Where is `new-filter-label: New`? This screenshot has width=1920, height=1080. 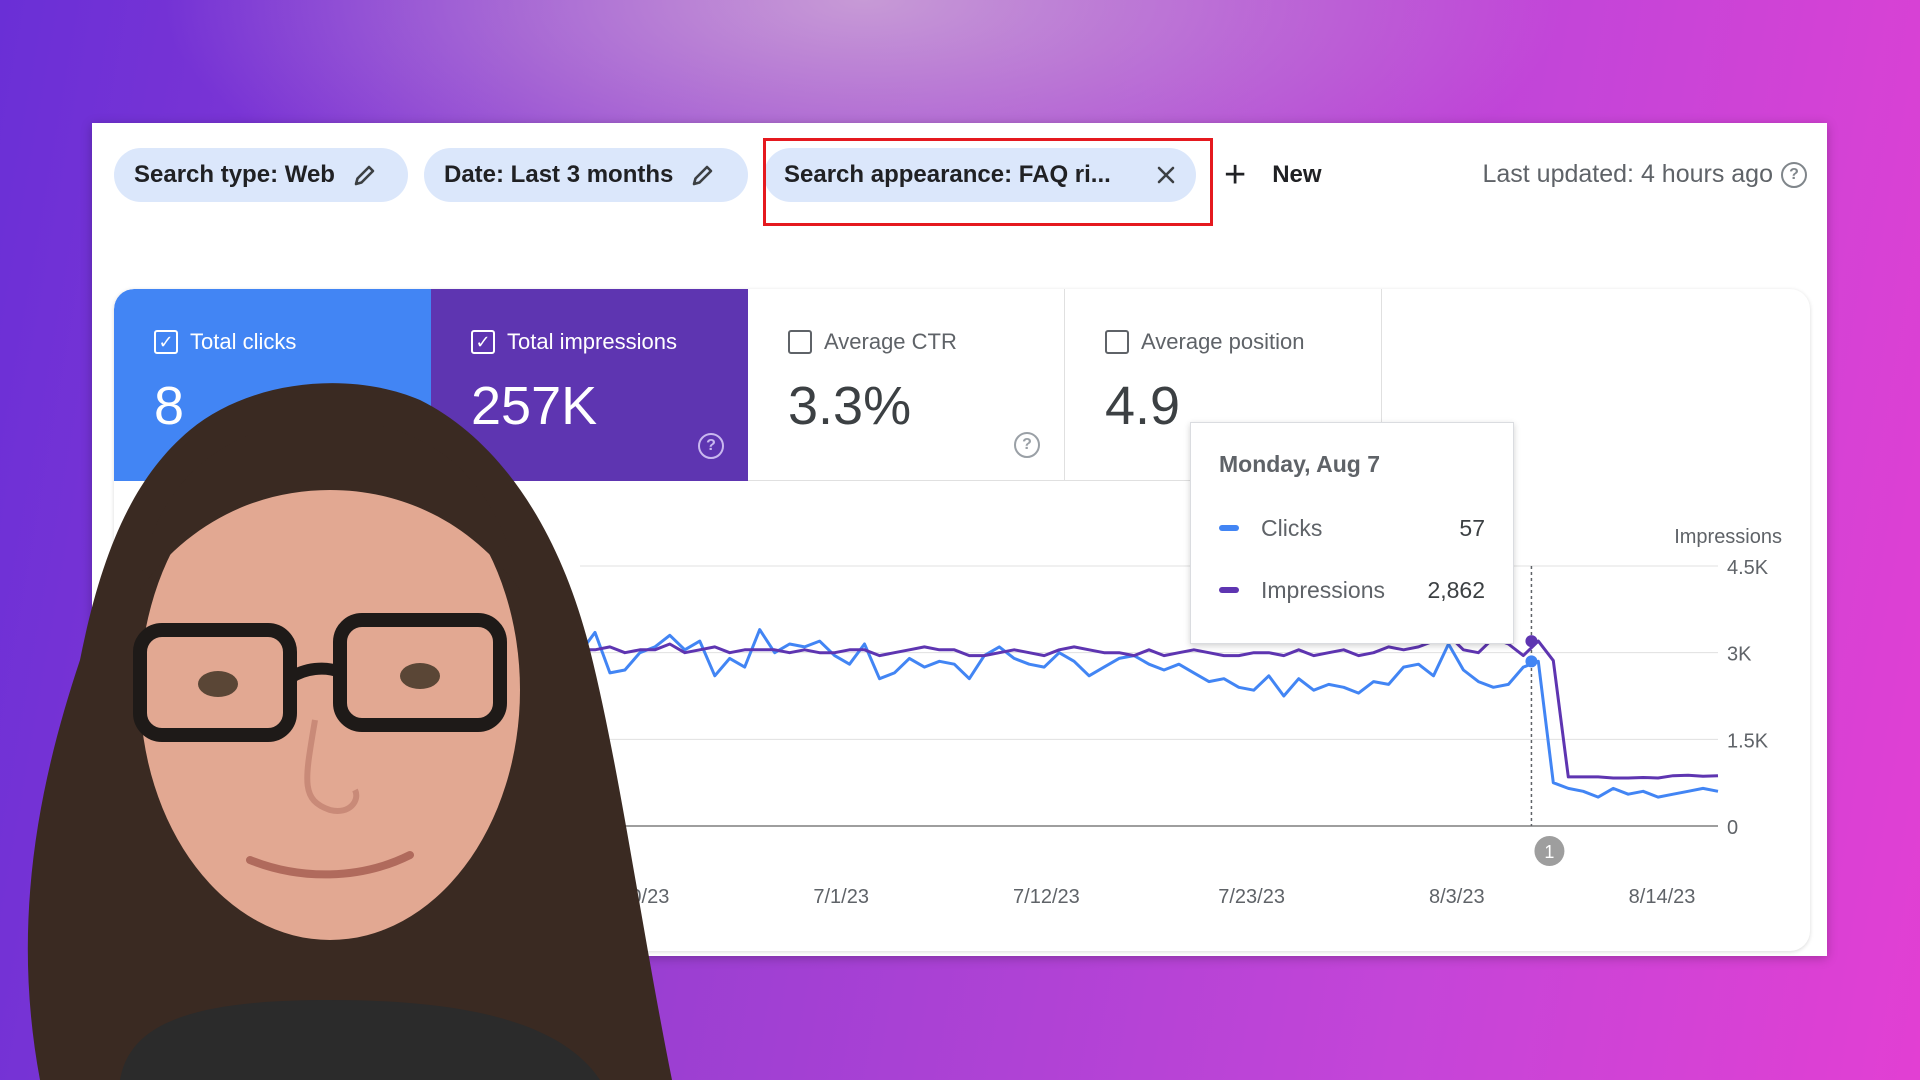 new-filter-label: New is located at coordinates (1297, 174).